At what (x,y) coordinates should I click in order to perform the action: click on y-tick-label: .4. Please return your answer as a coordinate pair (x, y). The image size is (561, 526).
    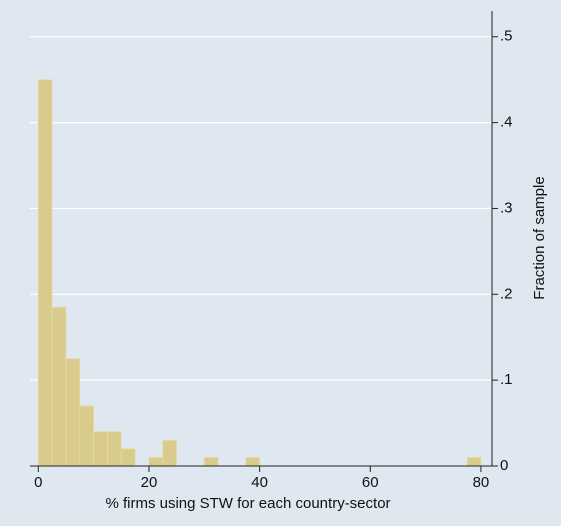
    Looking at the image, I should click on (506, 122).